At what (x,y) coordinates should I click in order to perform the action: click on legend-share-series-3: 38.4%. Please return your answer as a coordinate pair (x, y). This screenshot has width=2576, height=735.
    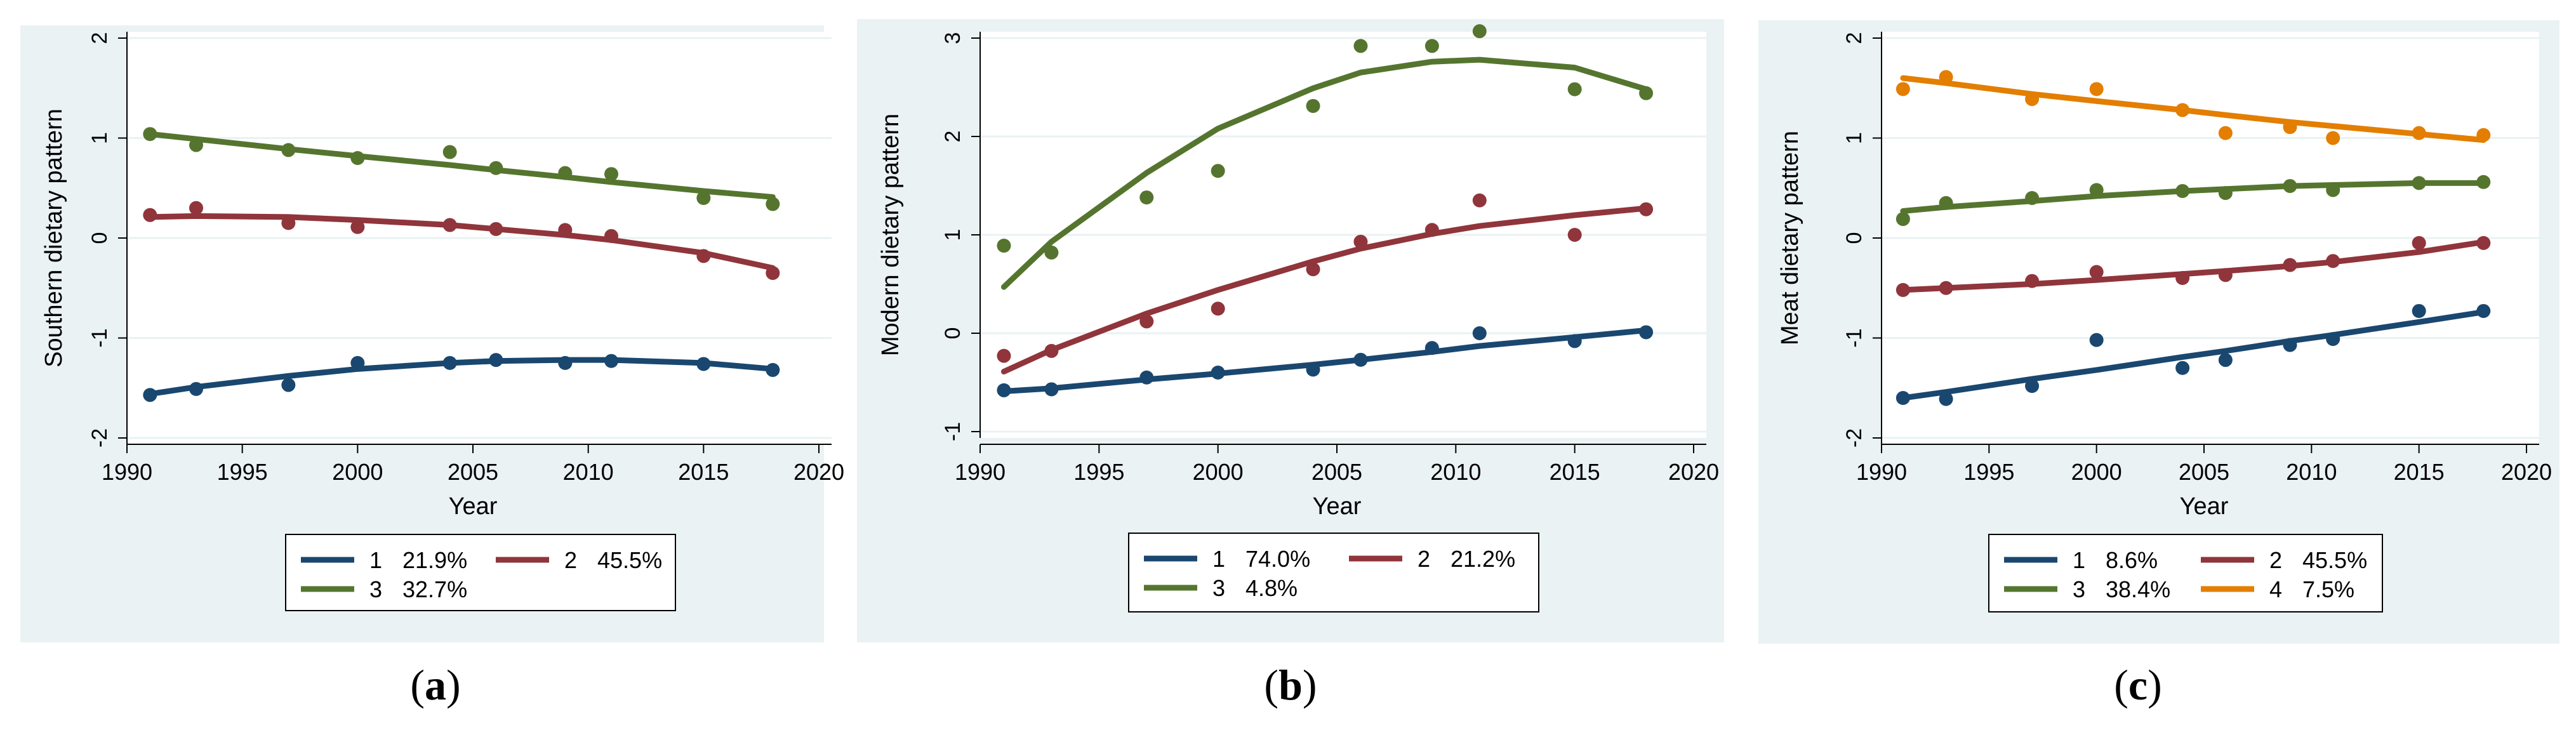
    Looking at the image, I should click on (2138, 589).